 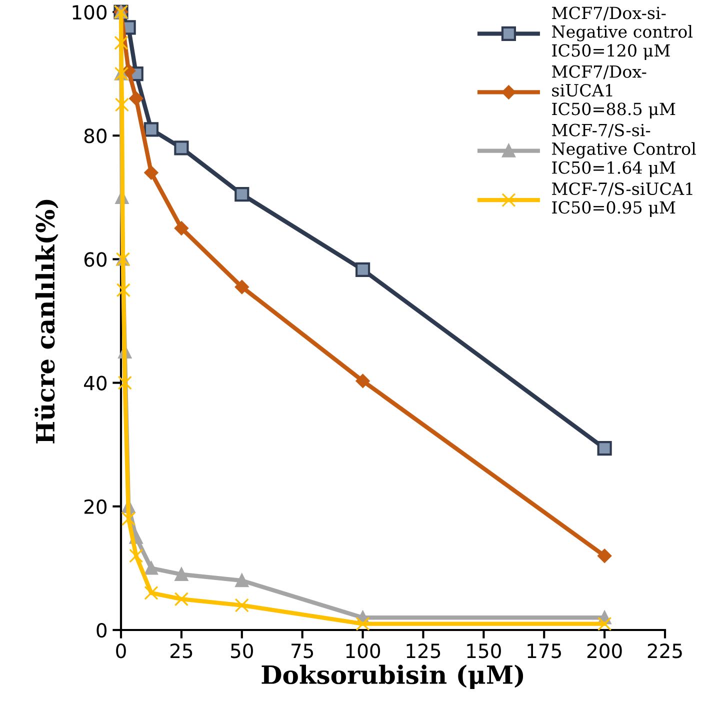 What do you see at coordinates (242, 651) in the screenshot?
I see `x-tick-label: 50` at bounding box center [242, 651].